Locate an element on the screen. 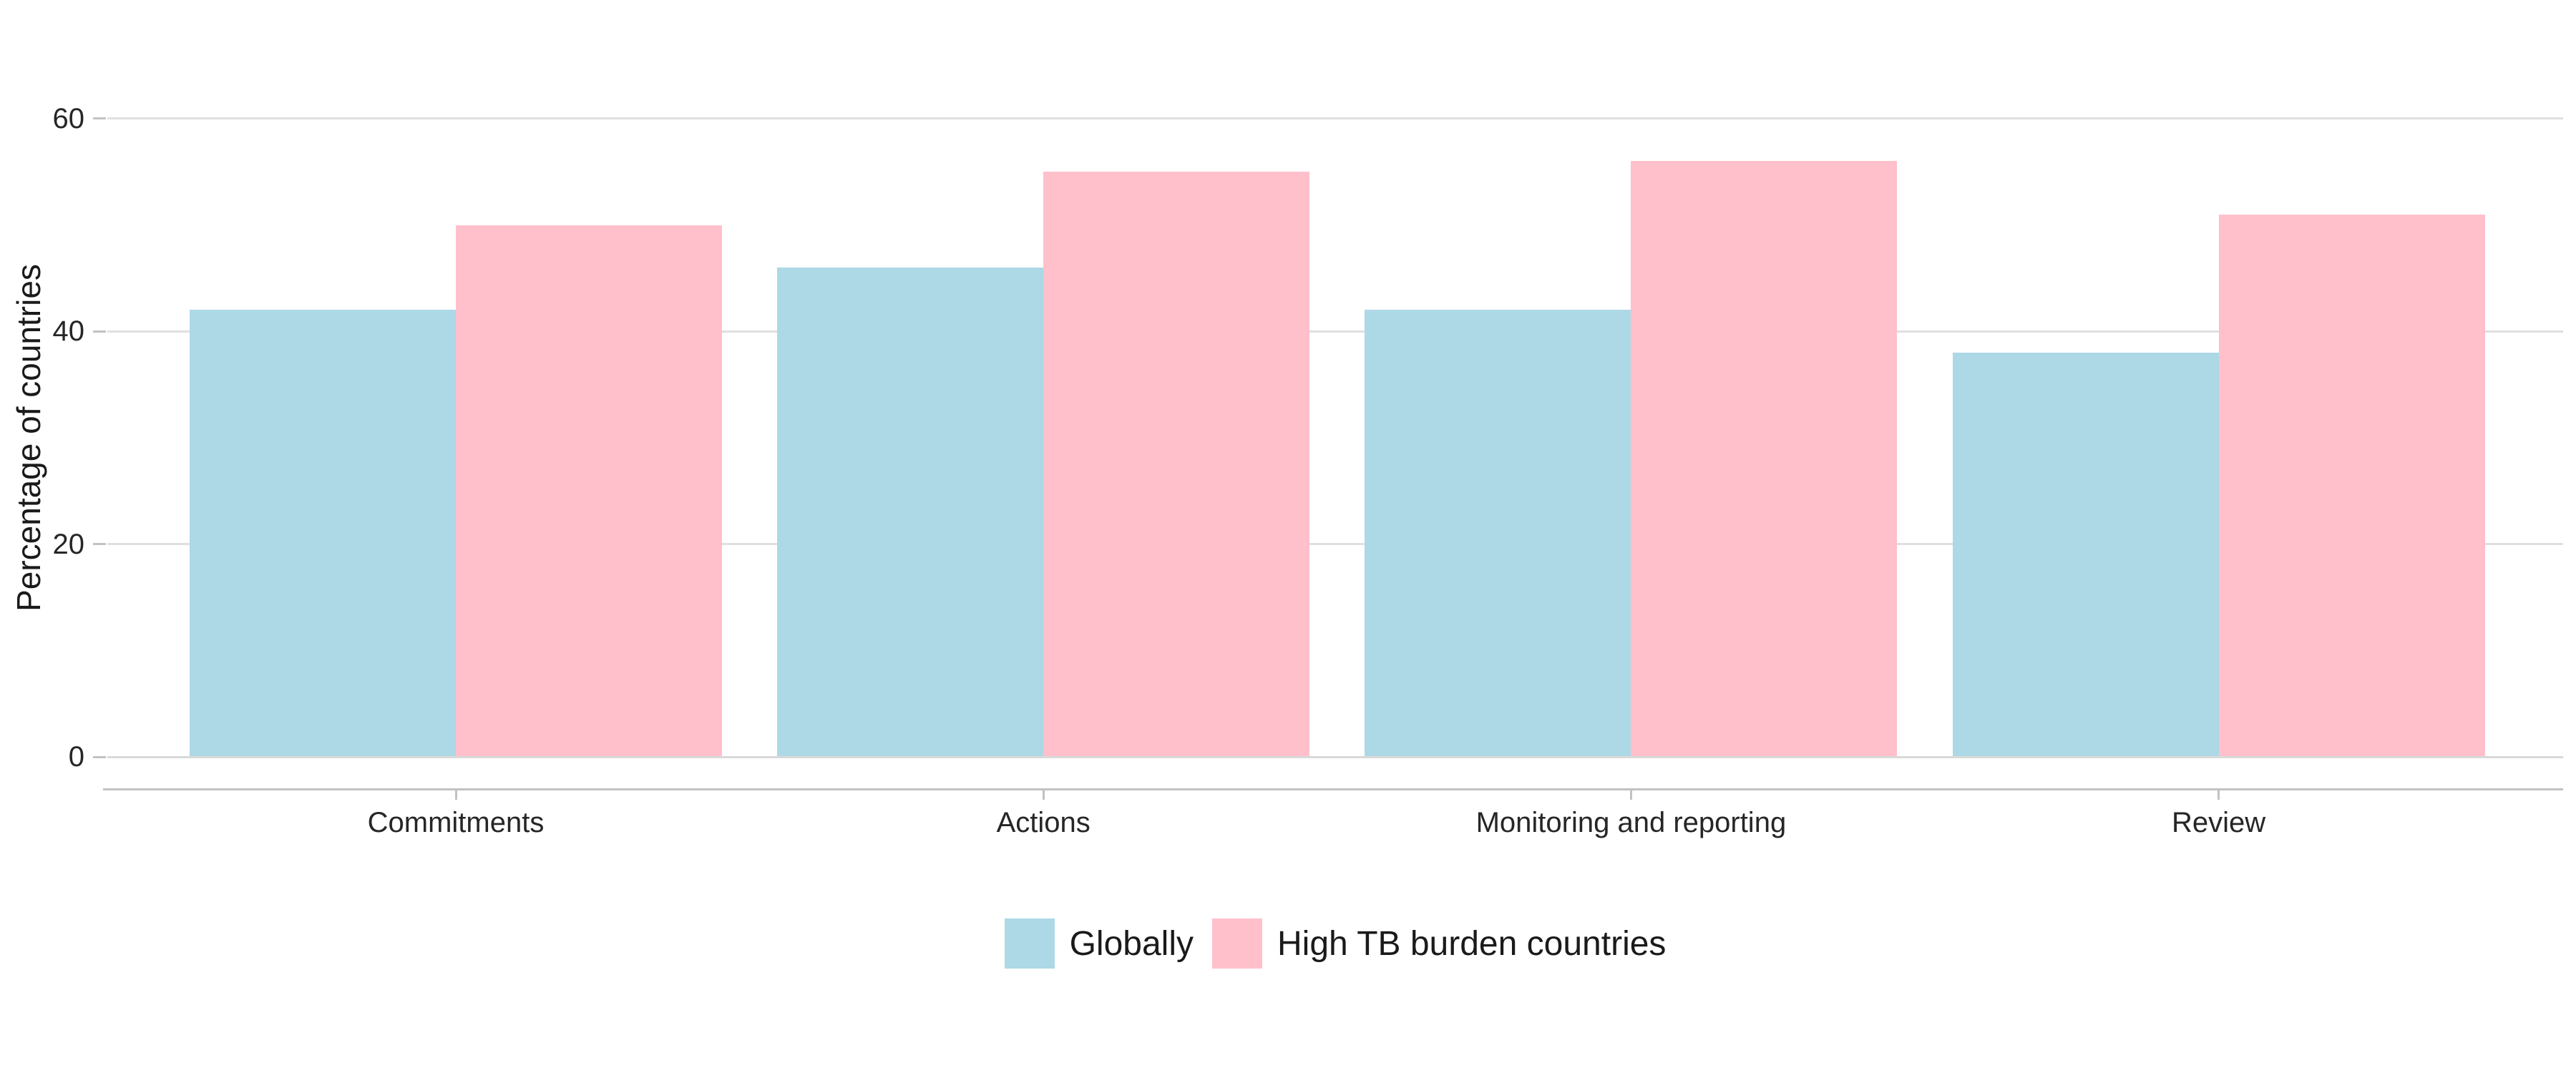 The image size is (2576, 1073). x-tick-mark-monitoring-and-reporting is located at coordinates (1630, 794).